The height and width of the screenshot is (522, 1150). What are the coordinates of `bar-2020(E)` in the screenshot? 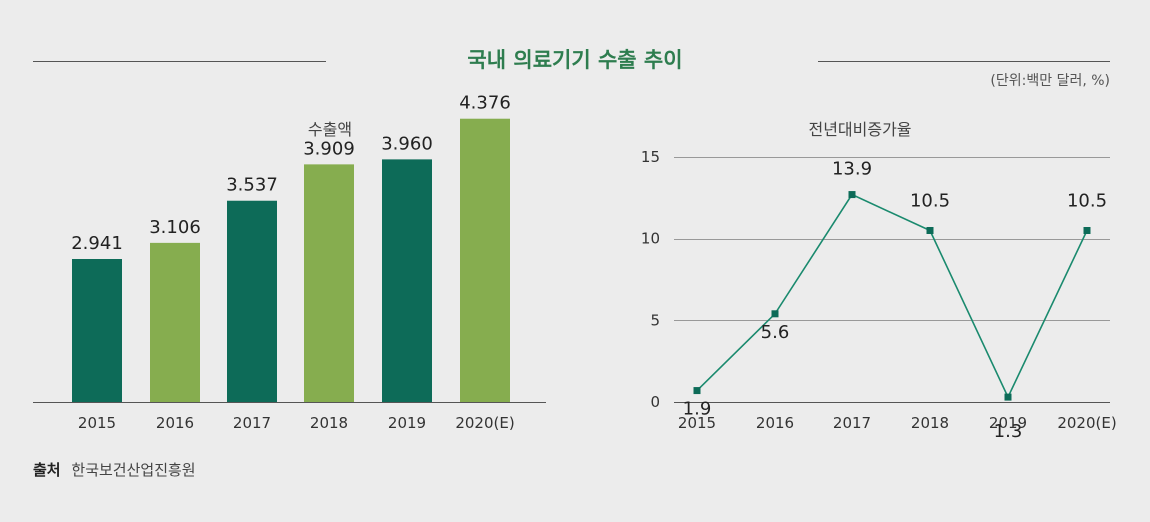 It's located at (485, 260).